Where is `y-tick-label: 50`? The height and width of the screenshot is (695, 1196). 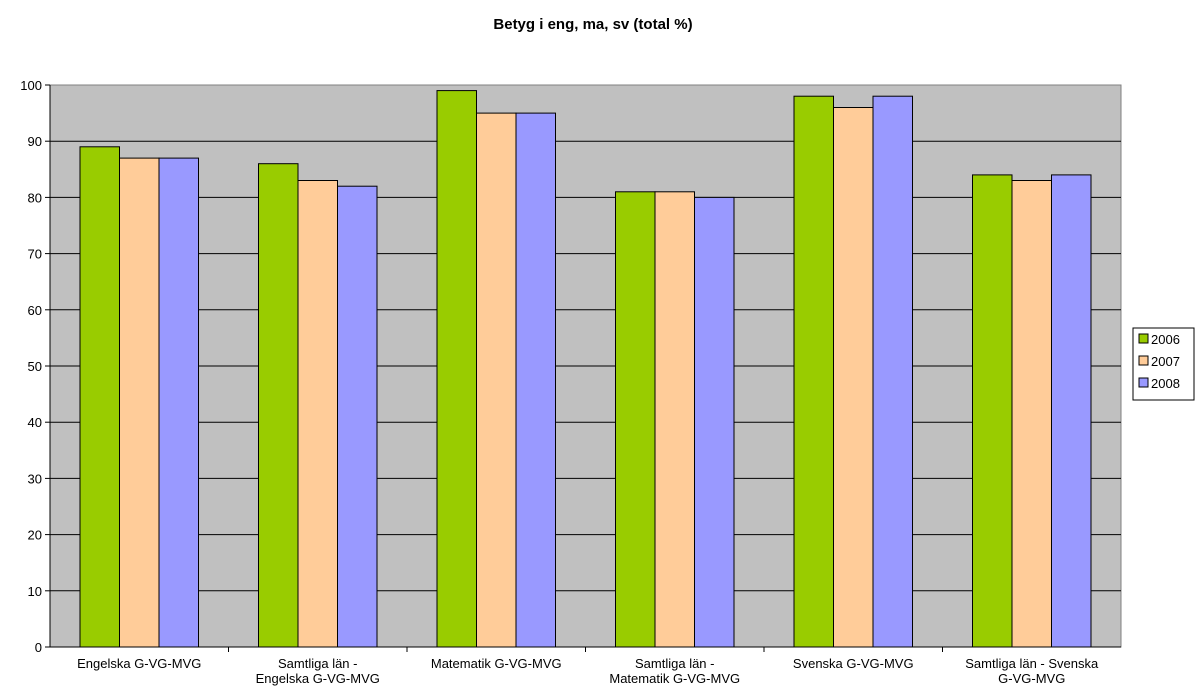 y-tick-label: 50 is located at coordinates (35, 366).